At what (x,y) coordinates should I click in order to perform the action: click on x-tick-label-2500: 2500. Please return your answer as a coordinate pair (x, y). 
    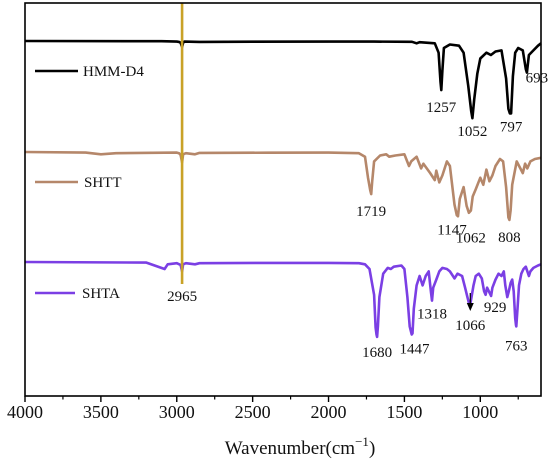
    Looking at the image, I should click on (253, 412).